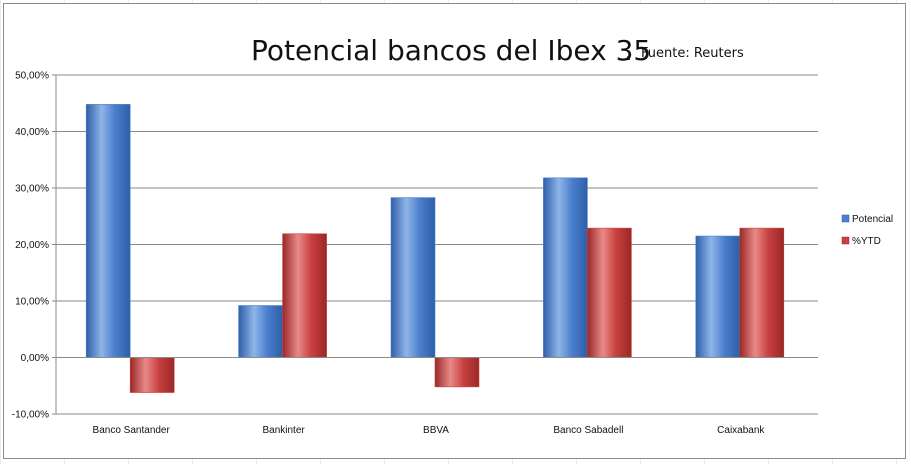 The height and width of the screenshot is (464, 911). I want to click on y-tick-label: 50,00%, so click(32, 76).